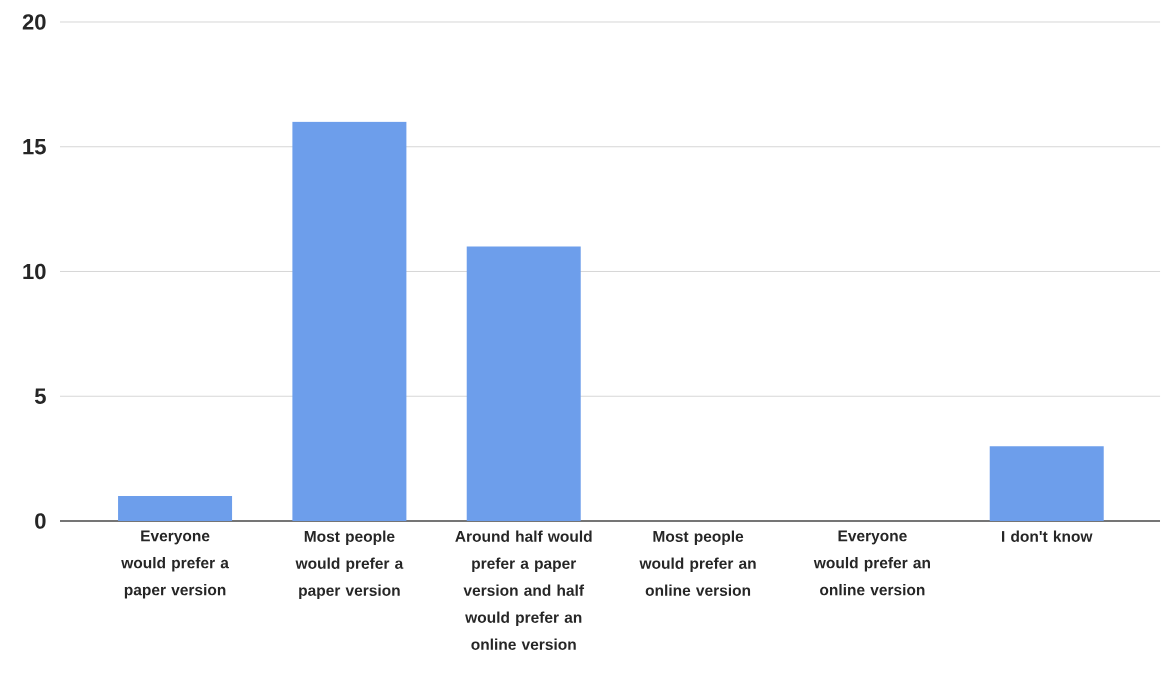  What do you see at coordinates (34, 22) in the screenshot?
I see `y-tick-label: 20` at bounding box center [34, 22].